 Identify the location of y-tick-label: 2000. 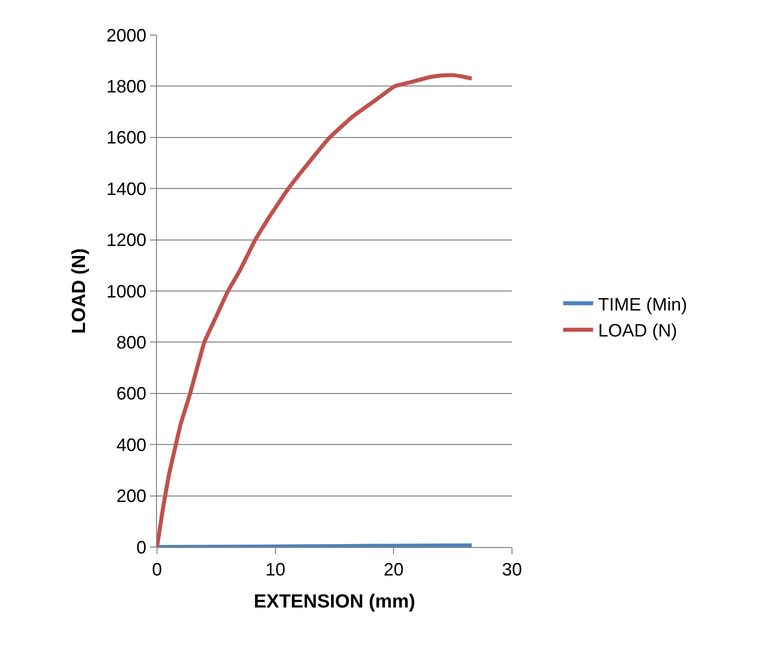
(126, 35).